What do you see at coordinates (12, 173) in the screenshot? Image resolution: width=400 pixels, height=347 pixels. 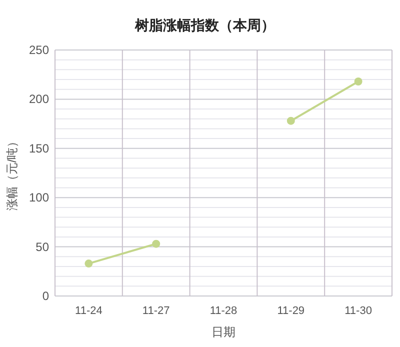 I see `y-axis-title: 涨幅（元/吨）` at bounding box center [12, 173].